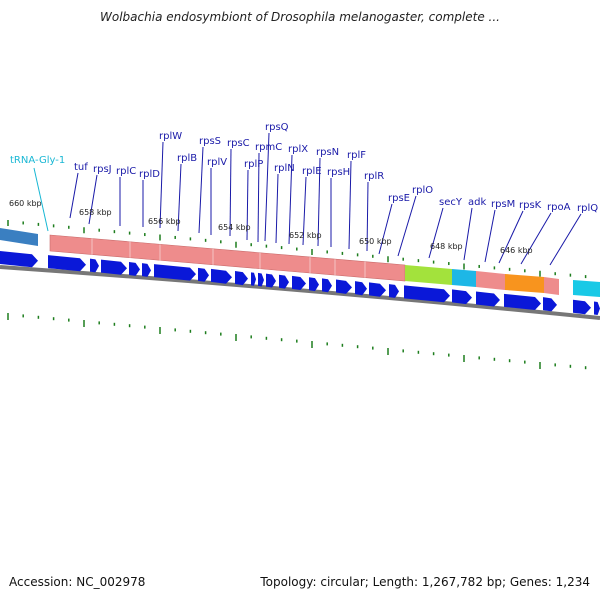  Describe the element at coordinates (374, 176) in the screenshot. I see `gene-label-rplR: rplR` at that location.